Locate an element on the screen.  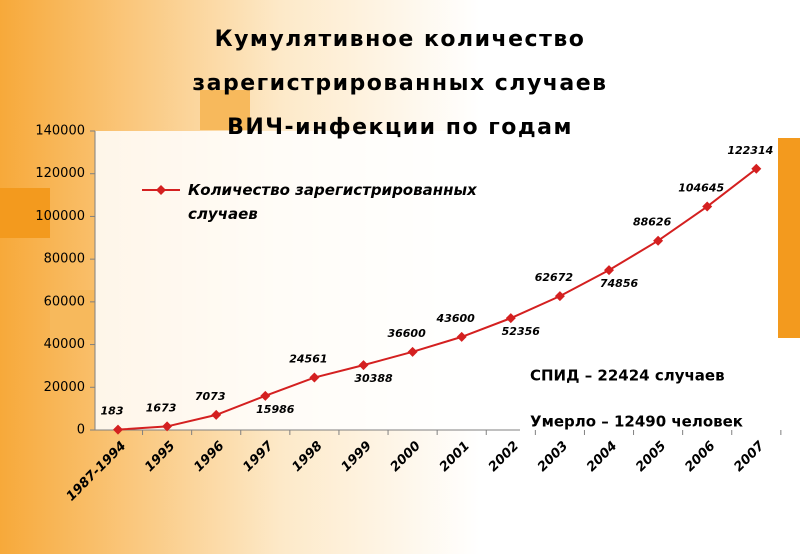
data-label: 104645 is located at coordinates (701, 188).